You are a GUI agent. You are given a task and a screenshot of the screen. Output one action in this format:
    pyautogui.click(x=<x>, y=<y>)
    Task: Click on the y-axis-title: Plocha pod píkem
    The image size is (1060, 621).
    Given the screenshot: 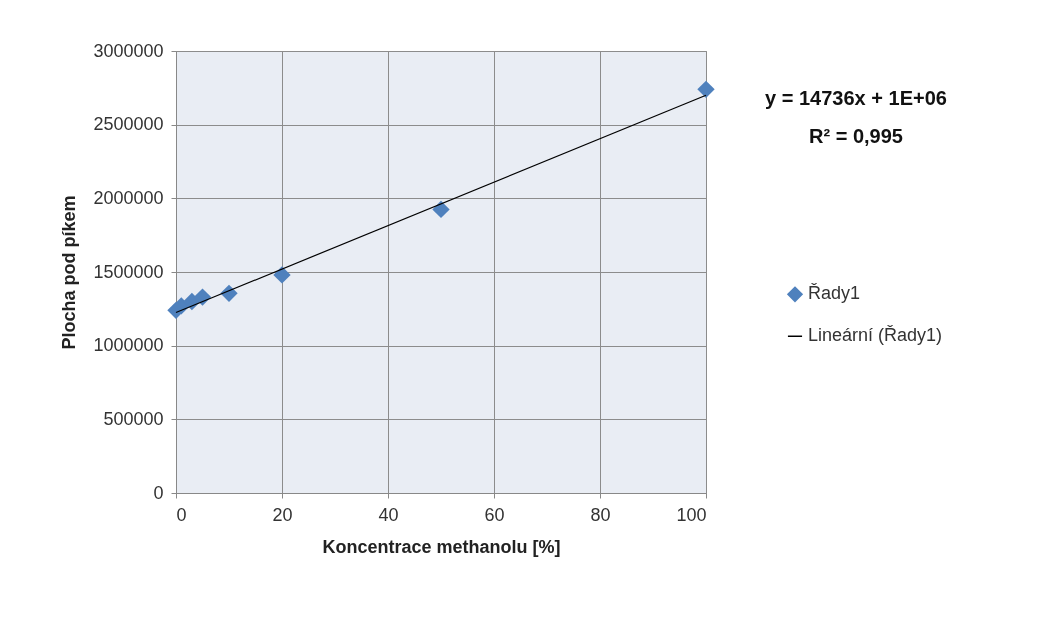 What is the action you would take?
    pyautogui.click(x=69, y=272)
    